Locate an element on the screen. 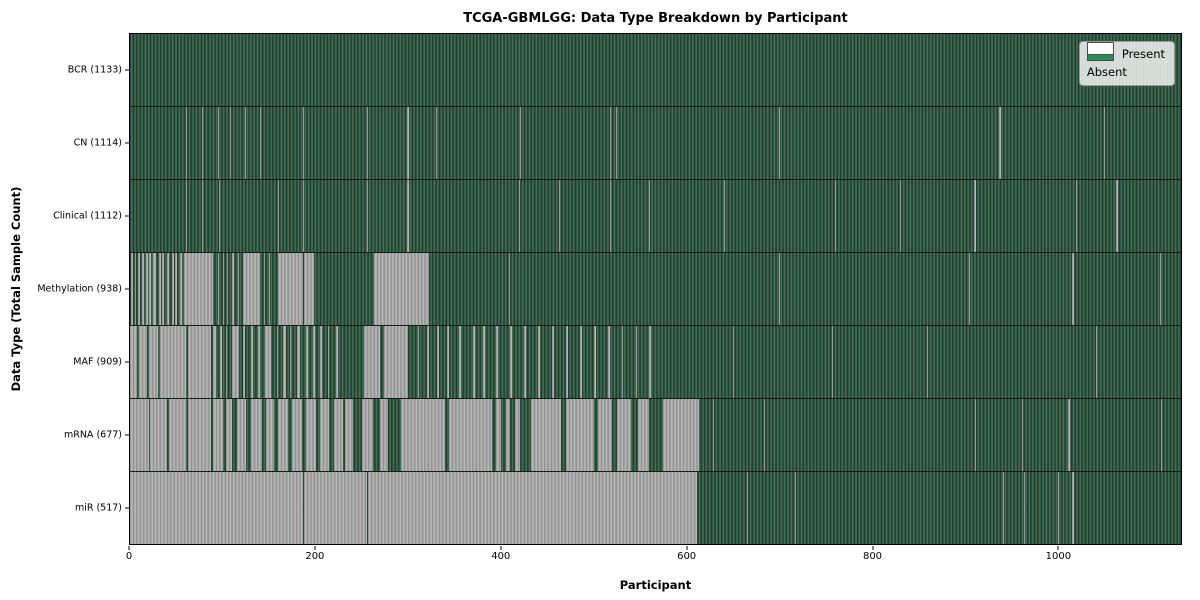 Image resolution: width=1200 pixels, height=600 pixels. row-Methylation is located at coordinates (655, 288).